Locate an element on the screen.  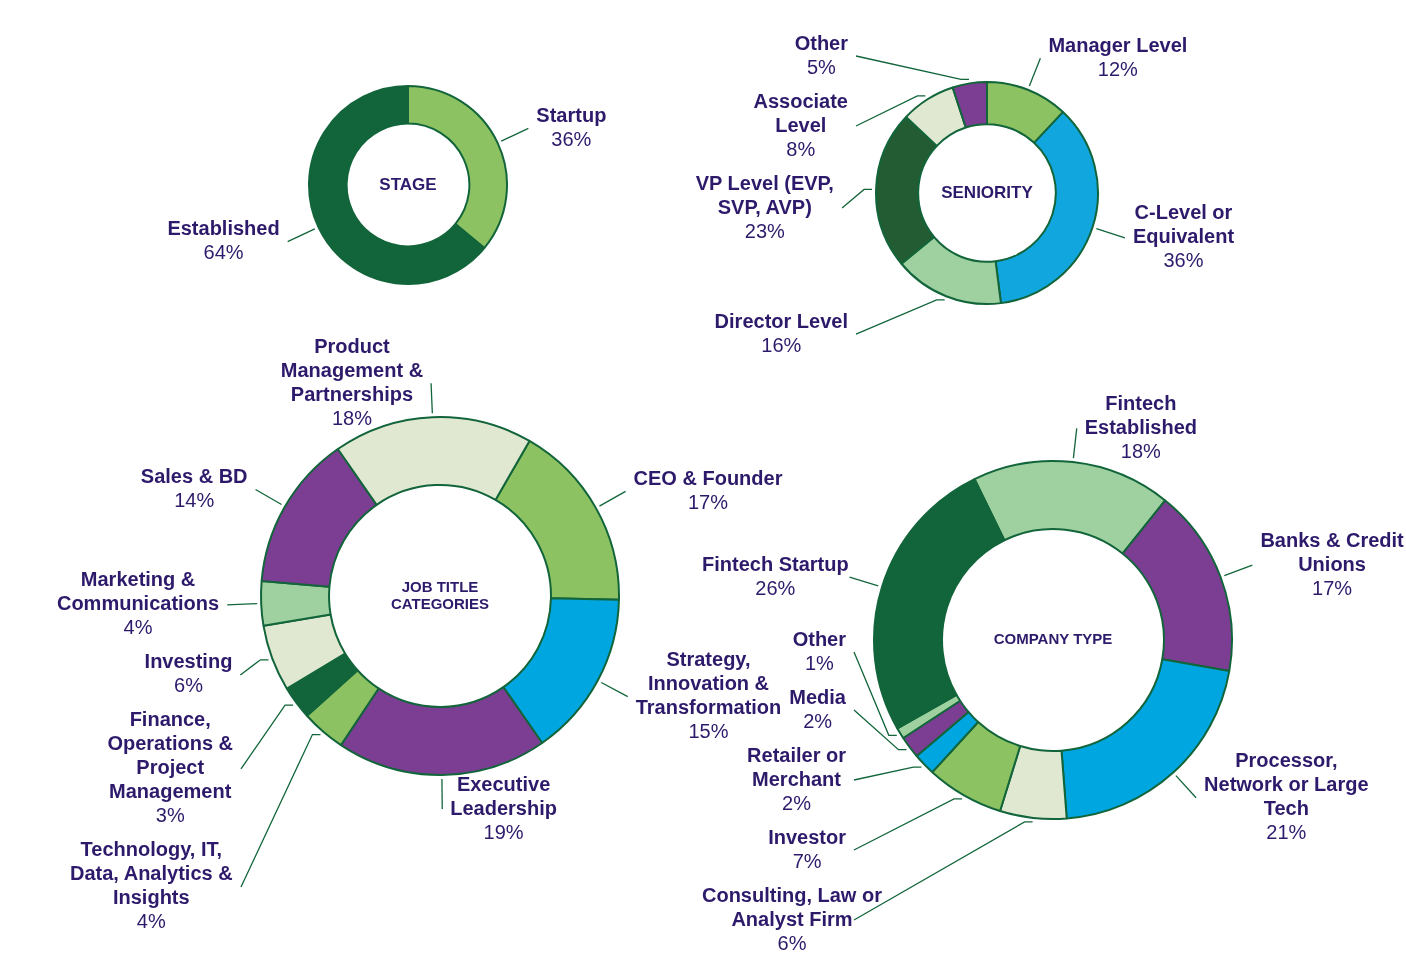
data-label: 7% is located at coordinates (807, 860).